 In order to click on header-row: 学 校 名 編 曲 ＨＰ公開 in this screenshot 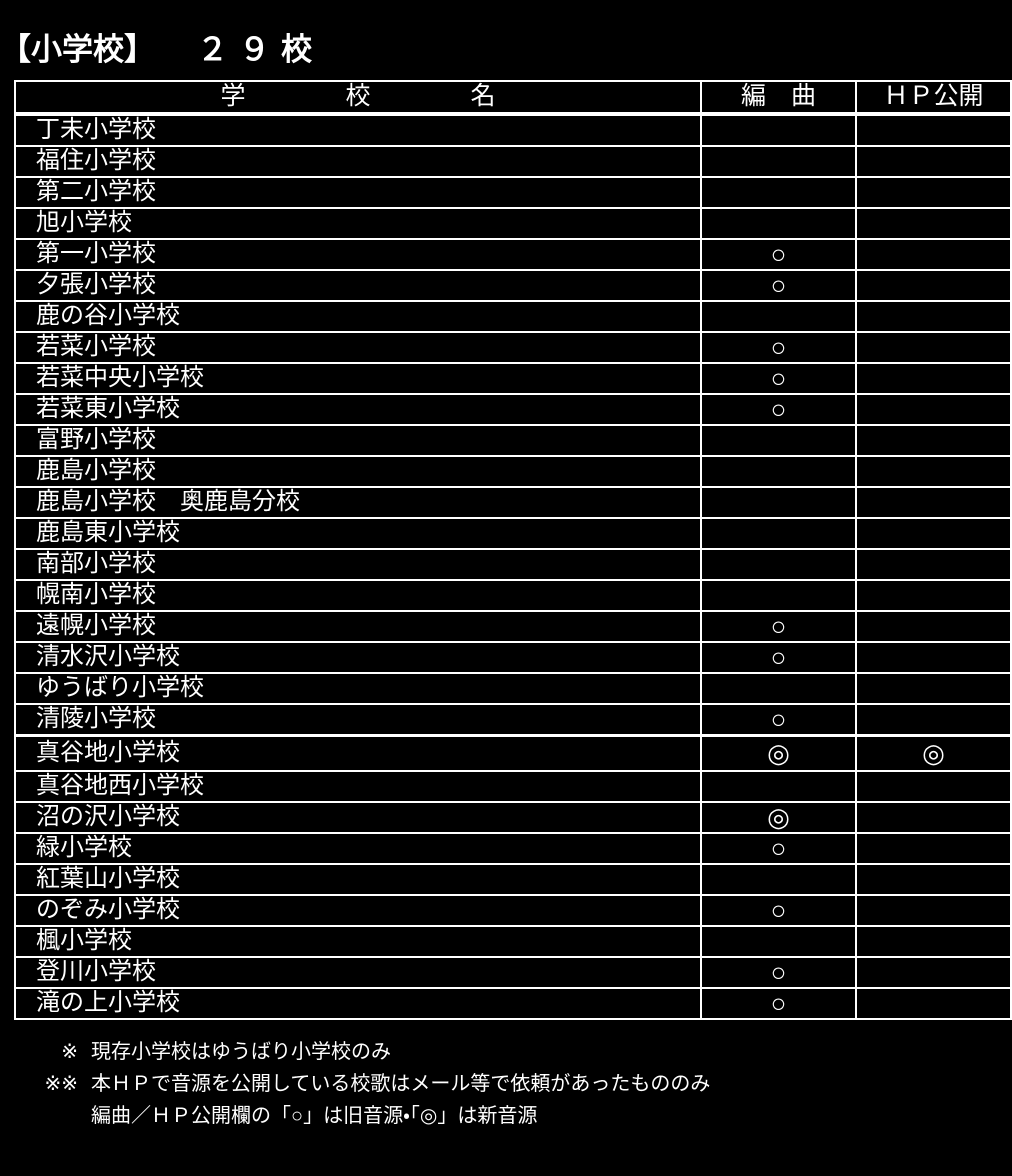, I will do `click(513, 98)`.